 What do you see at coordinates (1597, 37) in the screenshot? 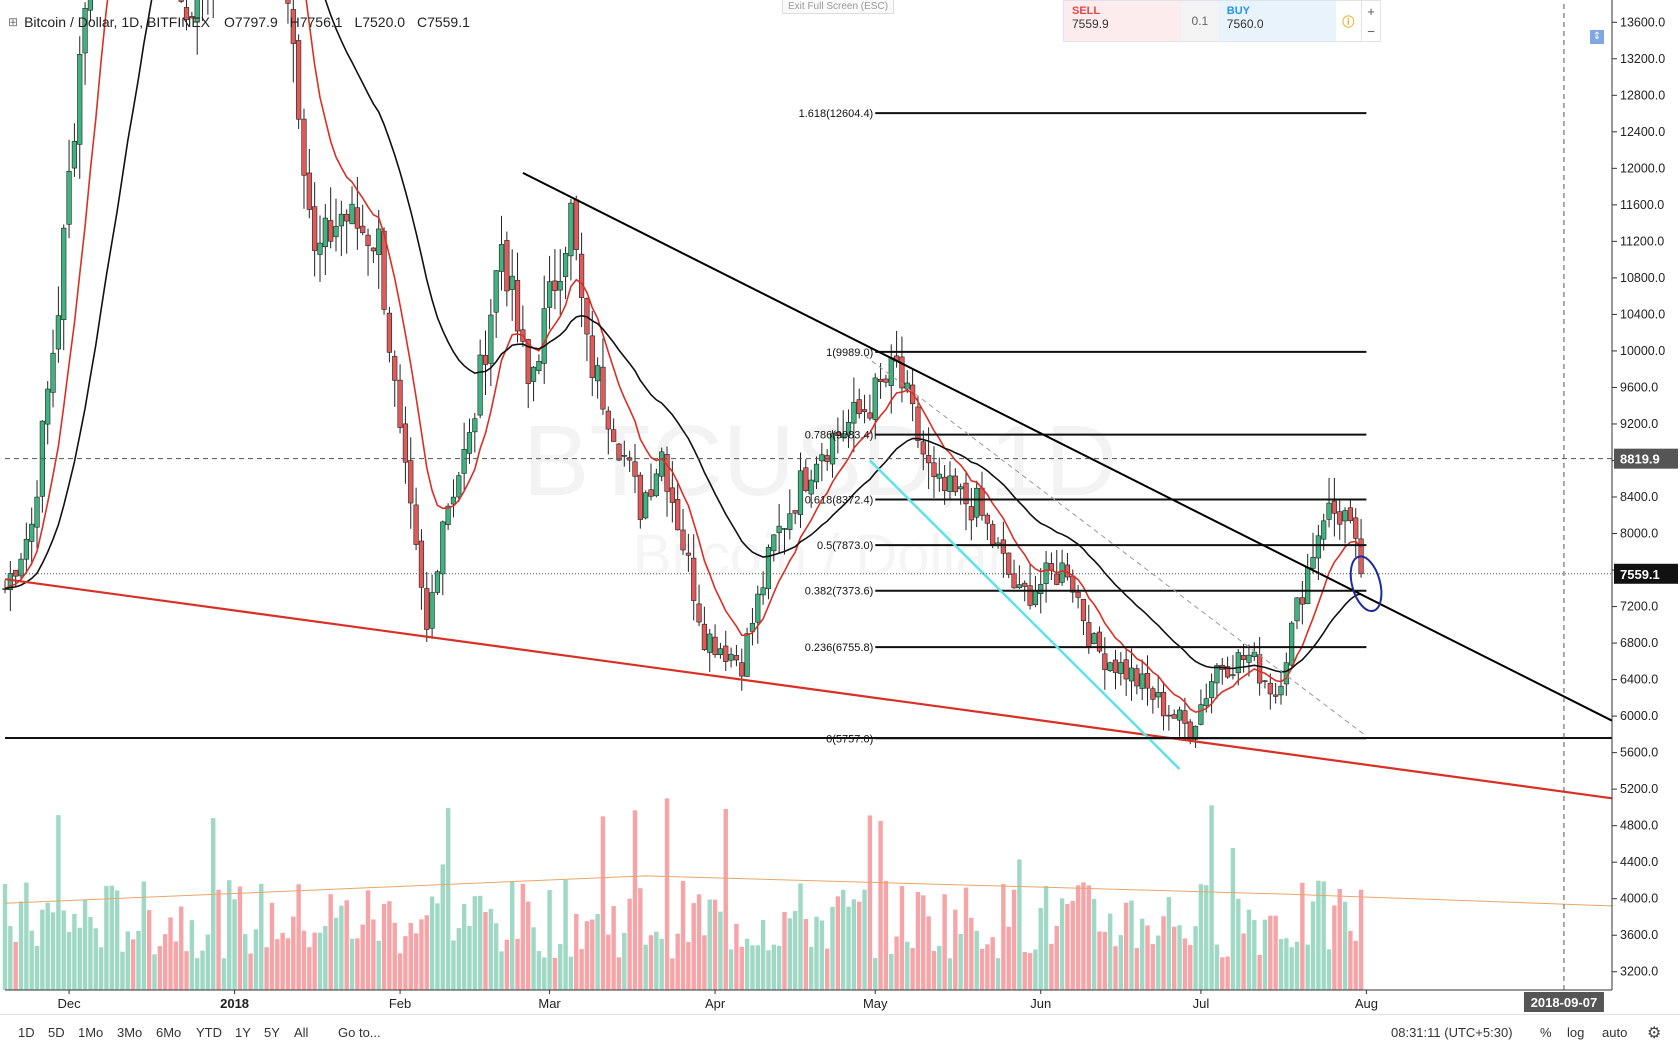
I see `scale-toggle-icon: ⇕` at bounding box center [1597, 37].